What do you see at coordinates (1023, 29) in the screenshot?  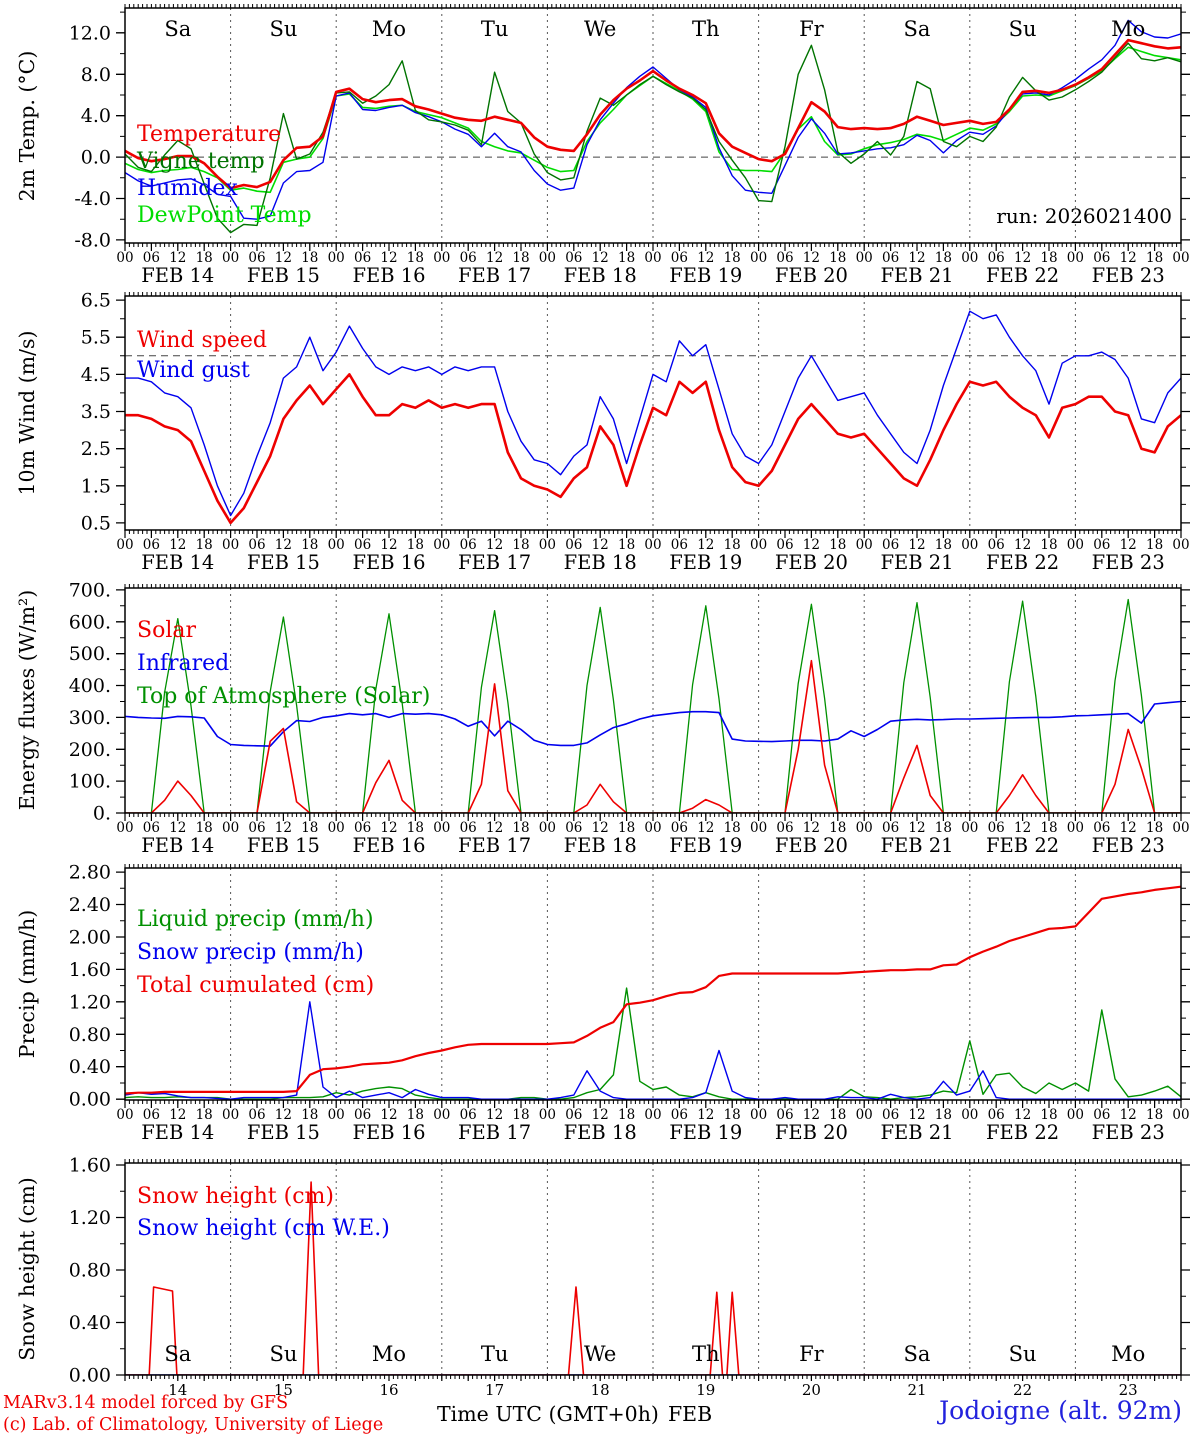 I see `weekday-label: Su` at bounding box center [1023, 29].